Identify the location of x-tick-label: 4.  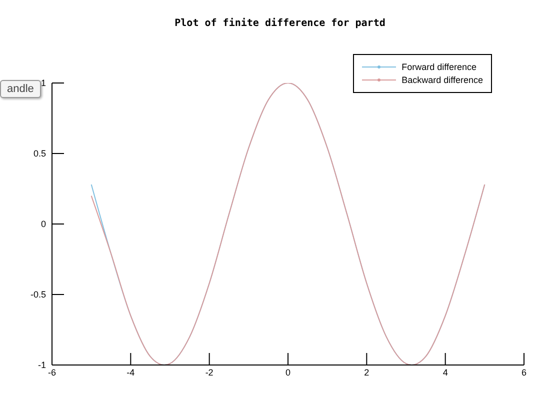
(445, 372).